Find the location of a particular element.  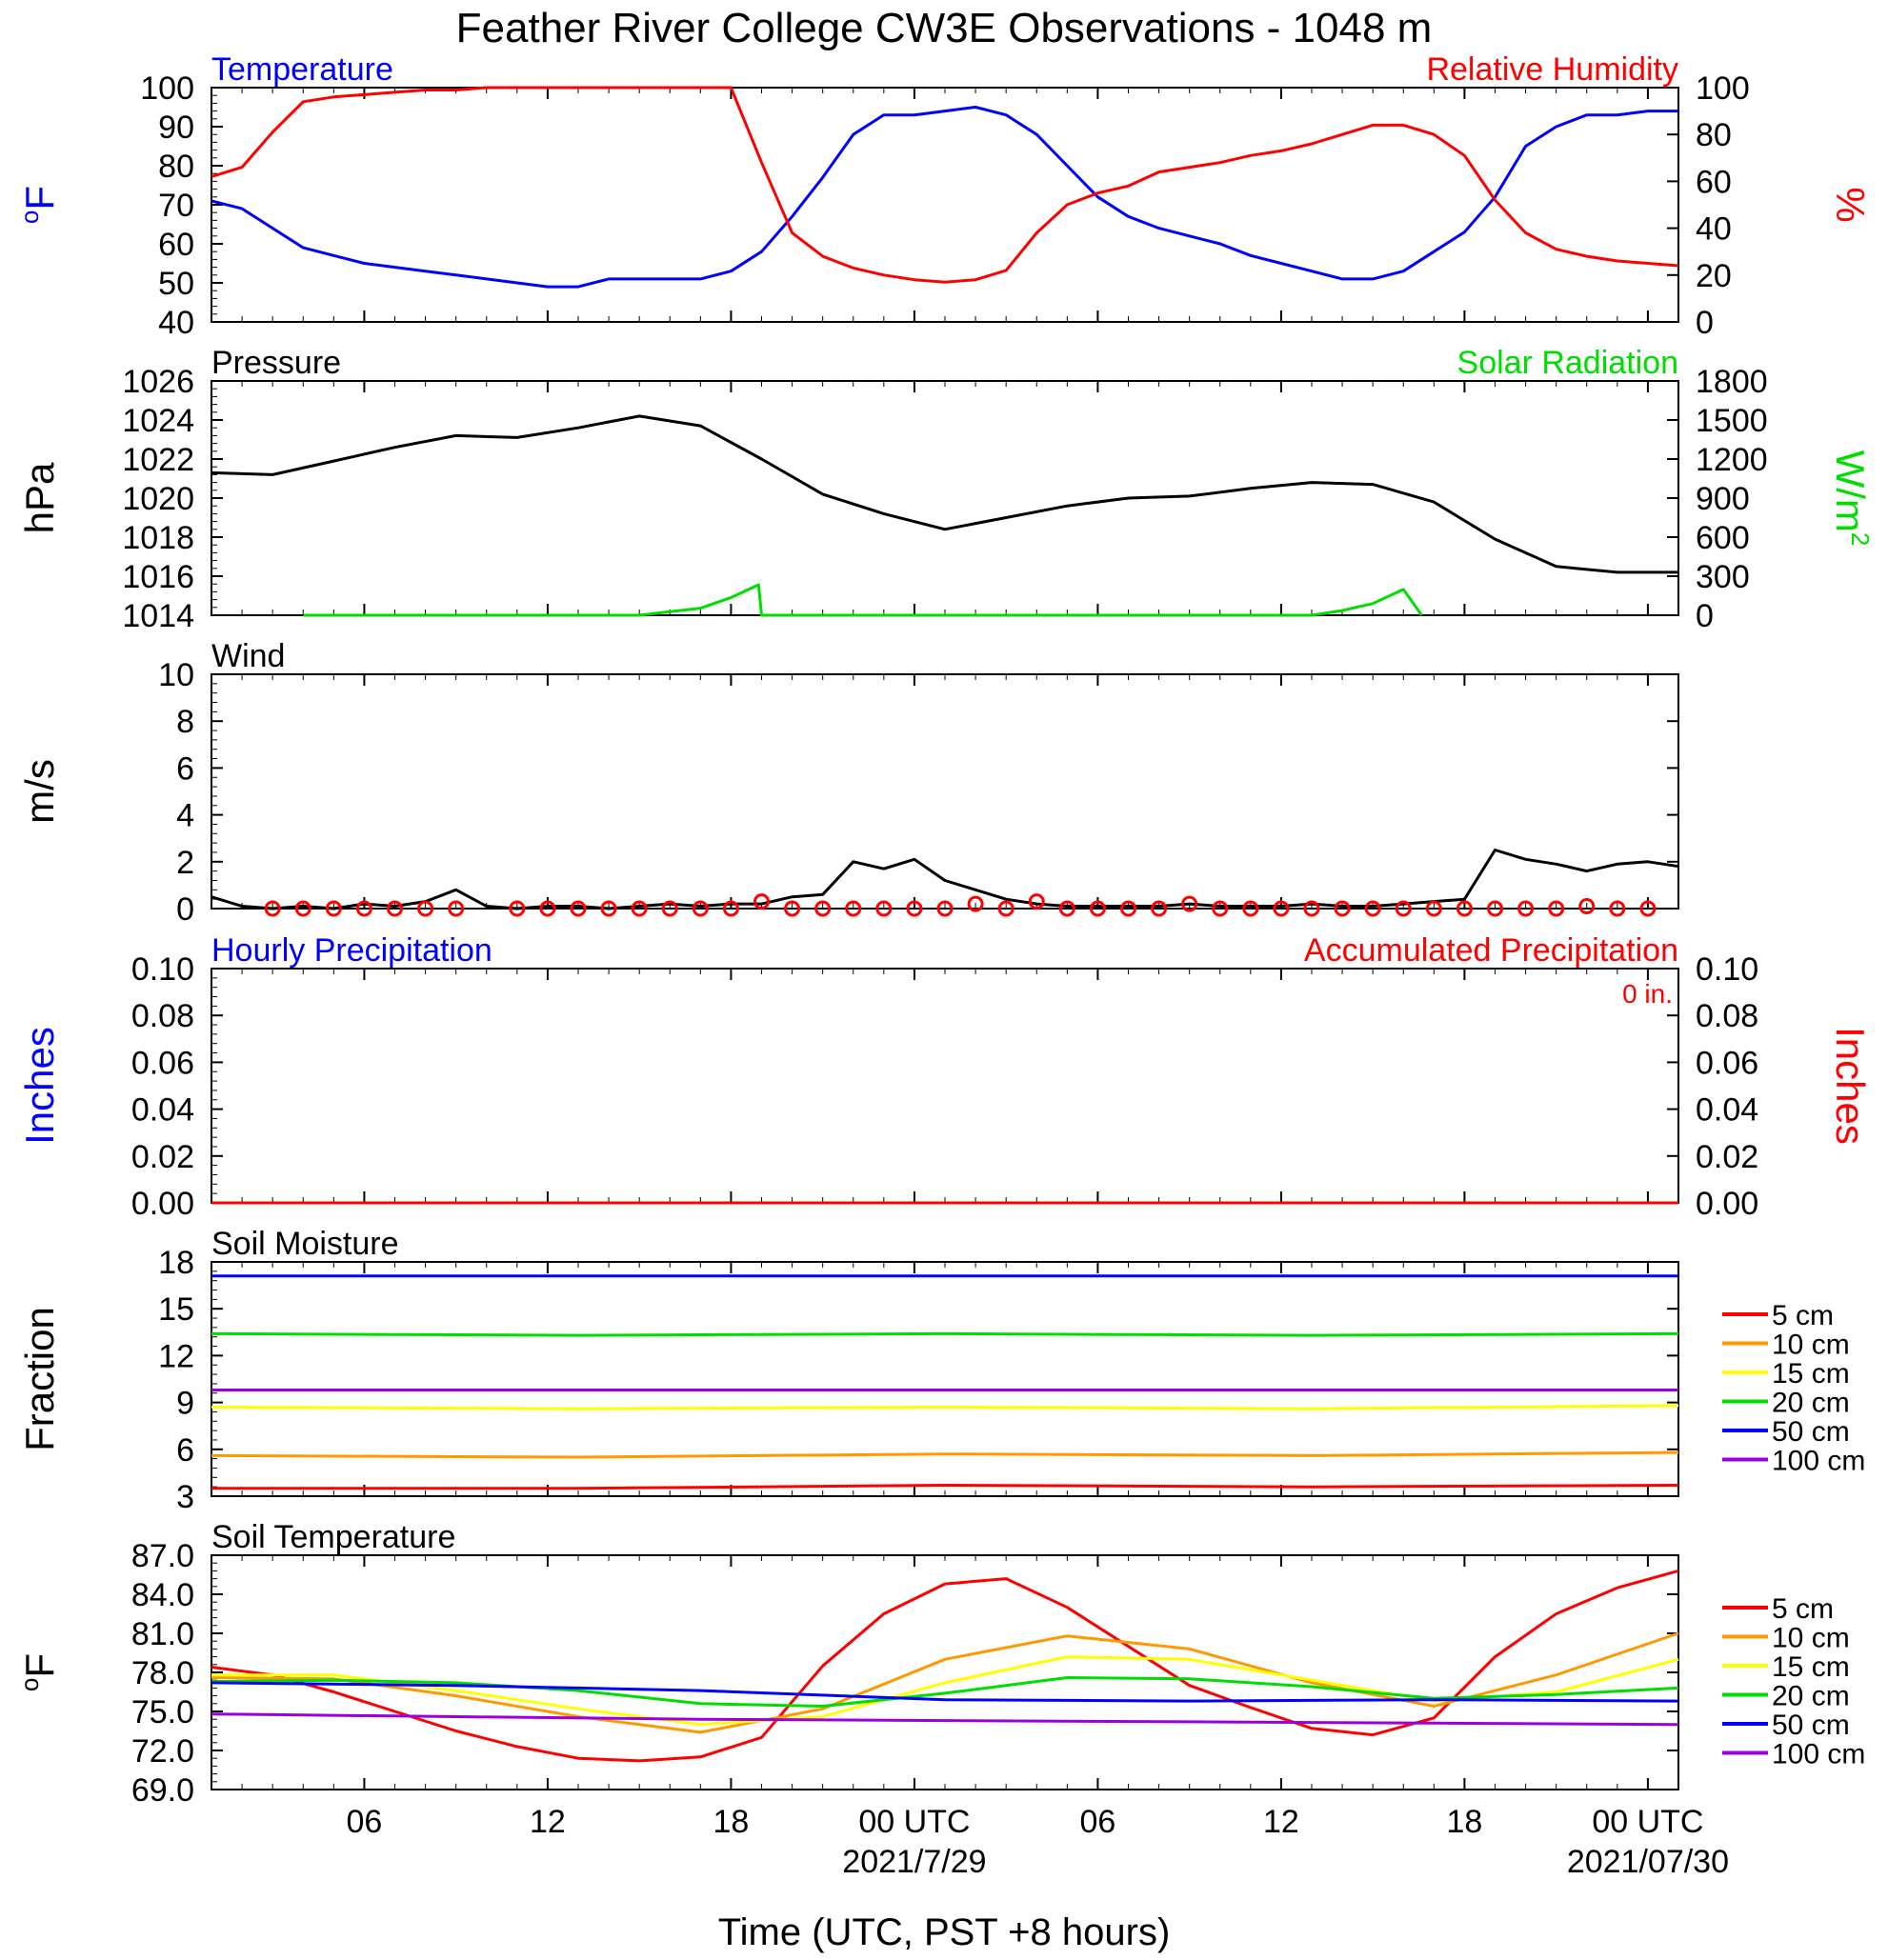

legend-label: 100 cm is located at coordinates (1818, 1754).